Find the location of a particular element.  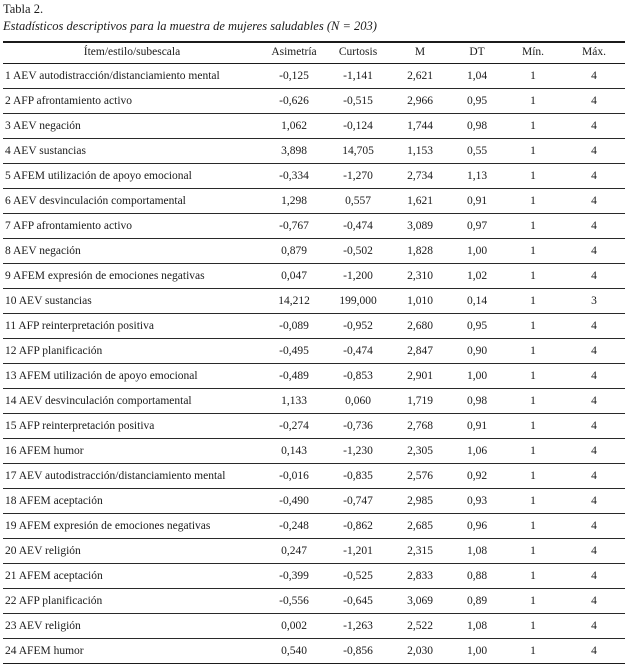

cell-curtosis: -0,736 is located at coordinates (358, 426).